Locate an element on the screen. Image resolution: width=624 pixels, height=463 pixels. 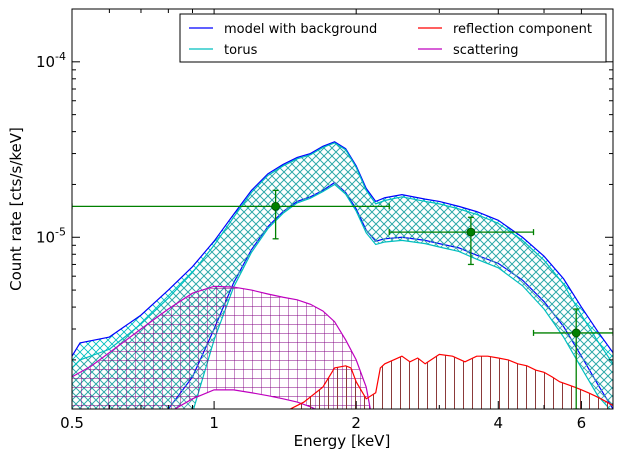
band-fill-scattering is located at coordinates (221, 347).